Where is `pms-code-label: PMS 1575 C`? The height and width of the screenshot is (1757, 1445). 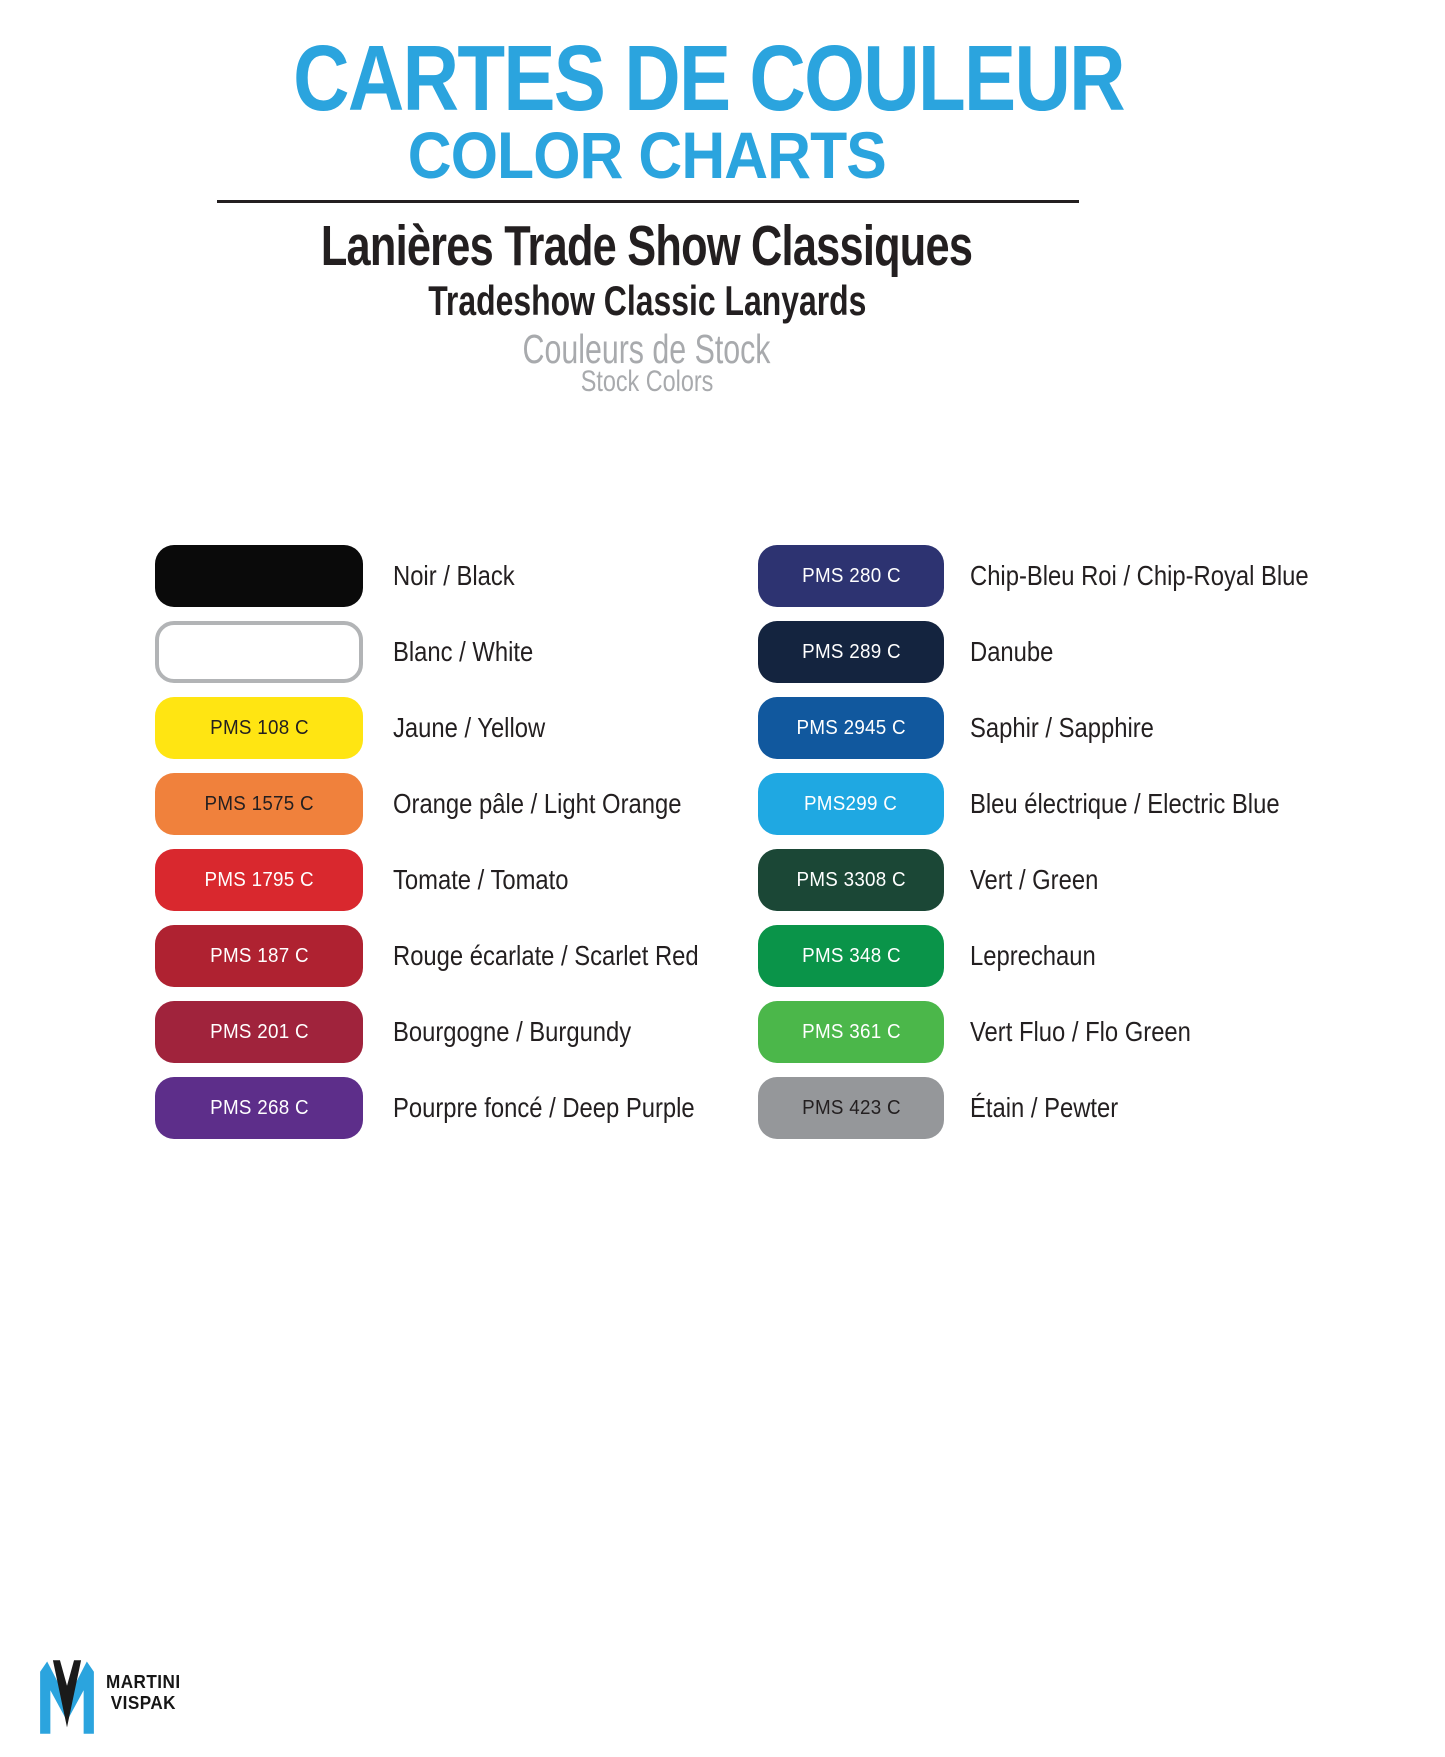 pms-code-label: PMS 1575 C is located at coordinates (259, 803).